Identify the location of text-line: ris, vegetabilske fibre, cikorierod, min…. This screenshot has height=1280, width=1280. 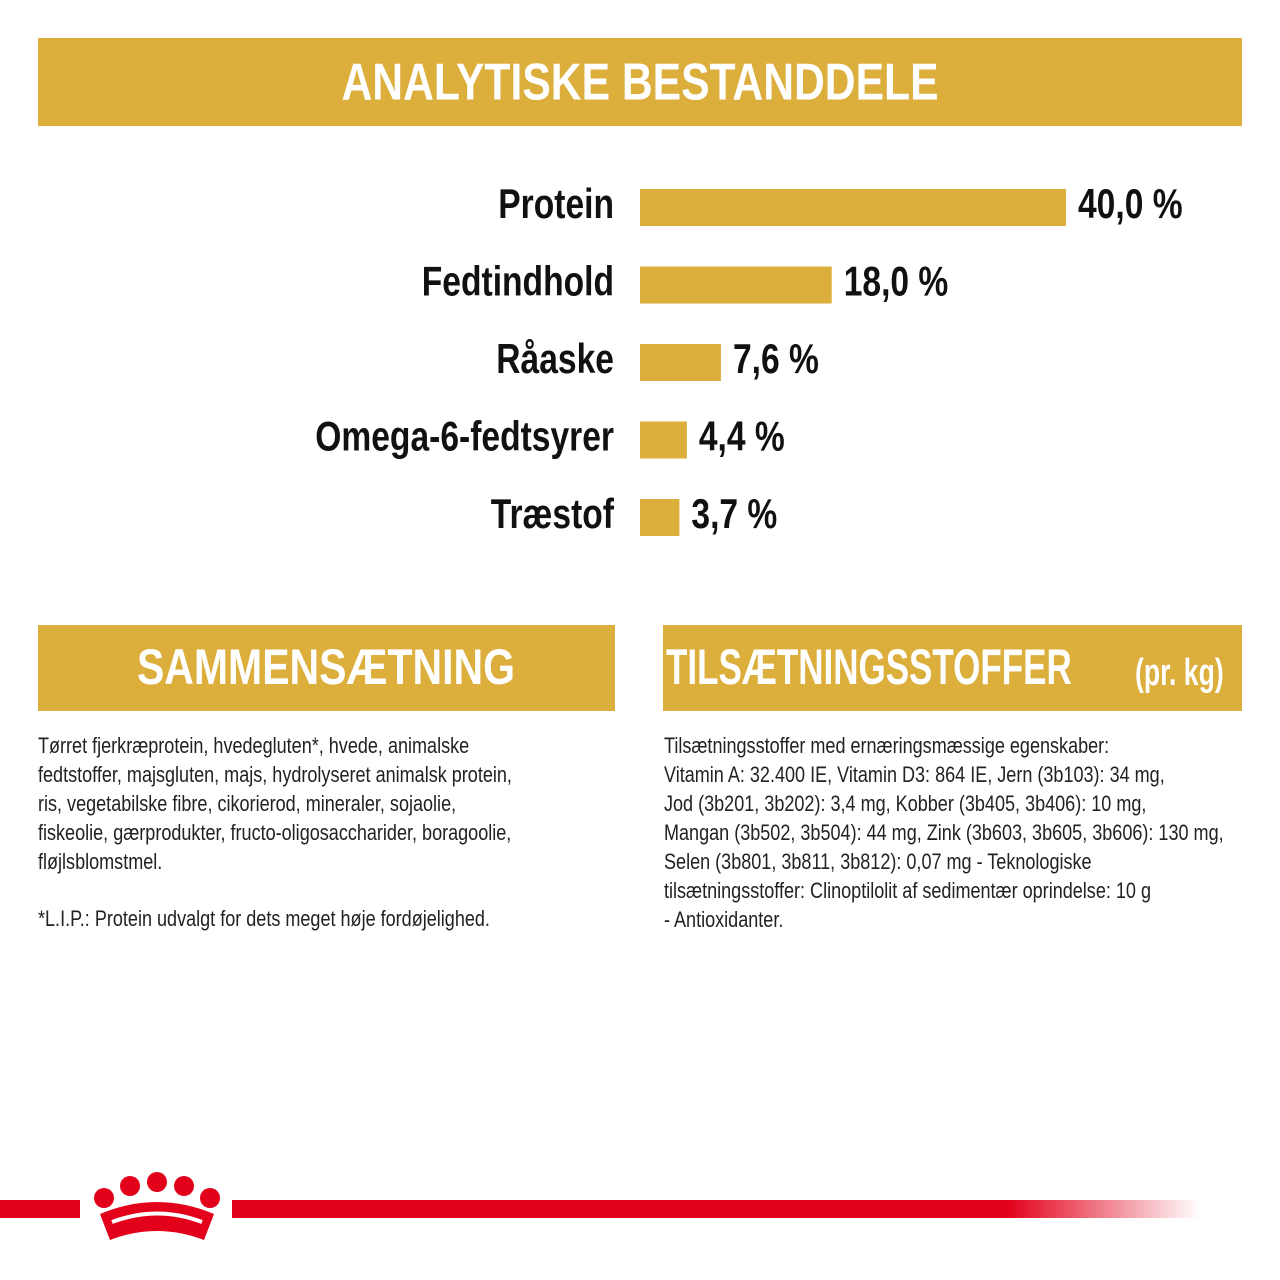
(247, 803).